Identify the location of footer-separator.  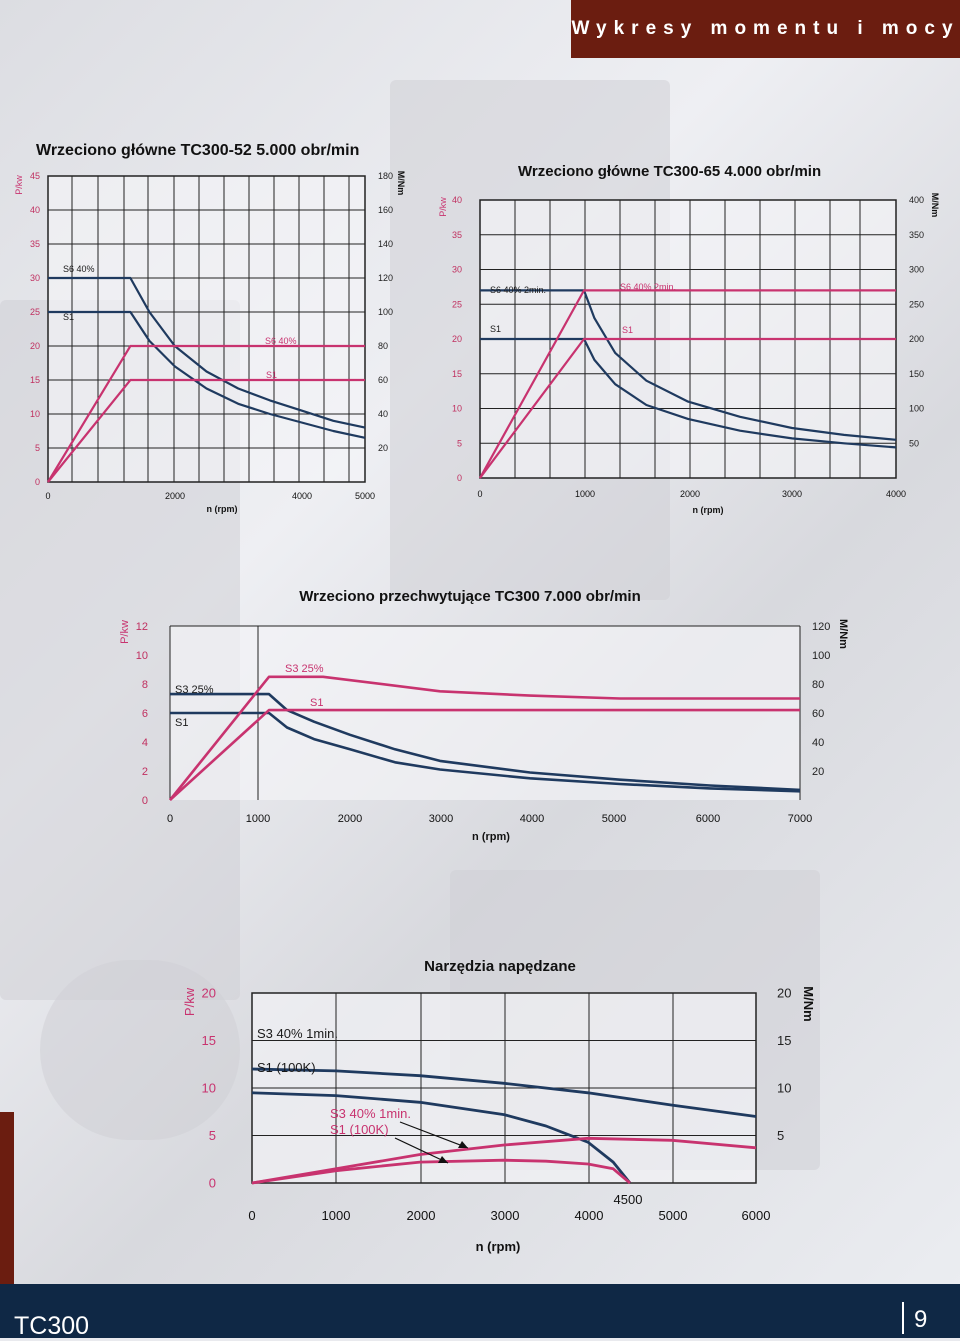
(903, 1318).